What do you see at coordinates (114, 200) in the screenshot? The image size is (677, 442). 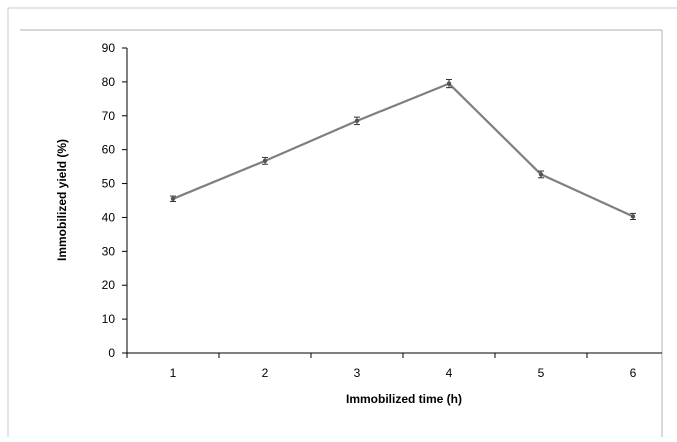 I see `y-ticks: 0 10 20 30 40 50 60 70 80 90` at bounding box center [114, 200].